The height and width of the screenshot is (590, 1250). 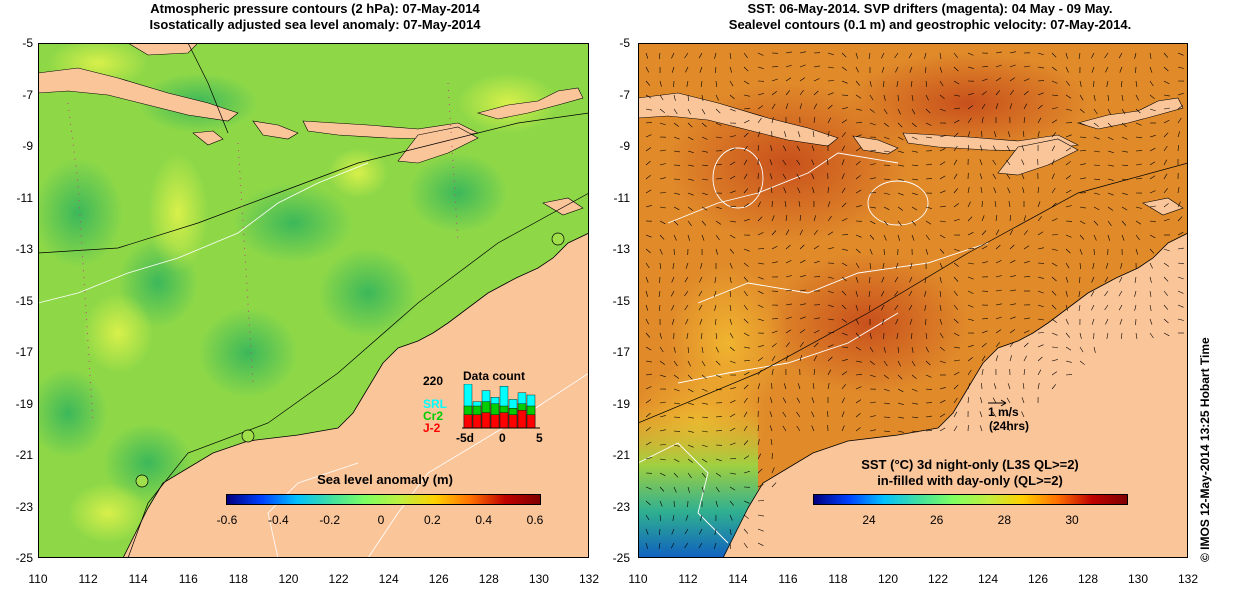 I want to click on left-y-tick-6: -17, so click(x=24, y=352).